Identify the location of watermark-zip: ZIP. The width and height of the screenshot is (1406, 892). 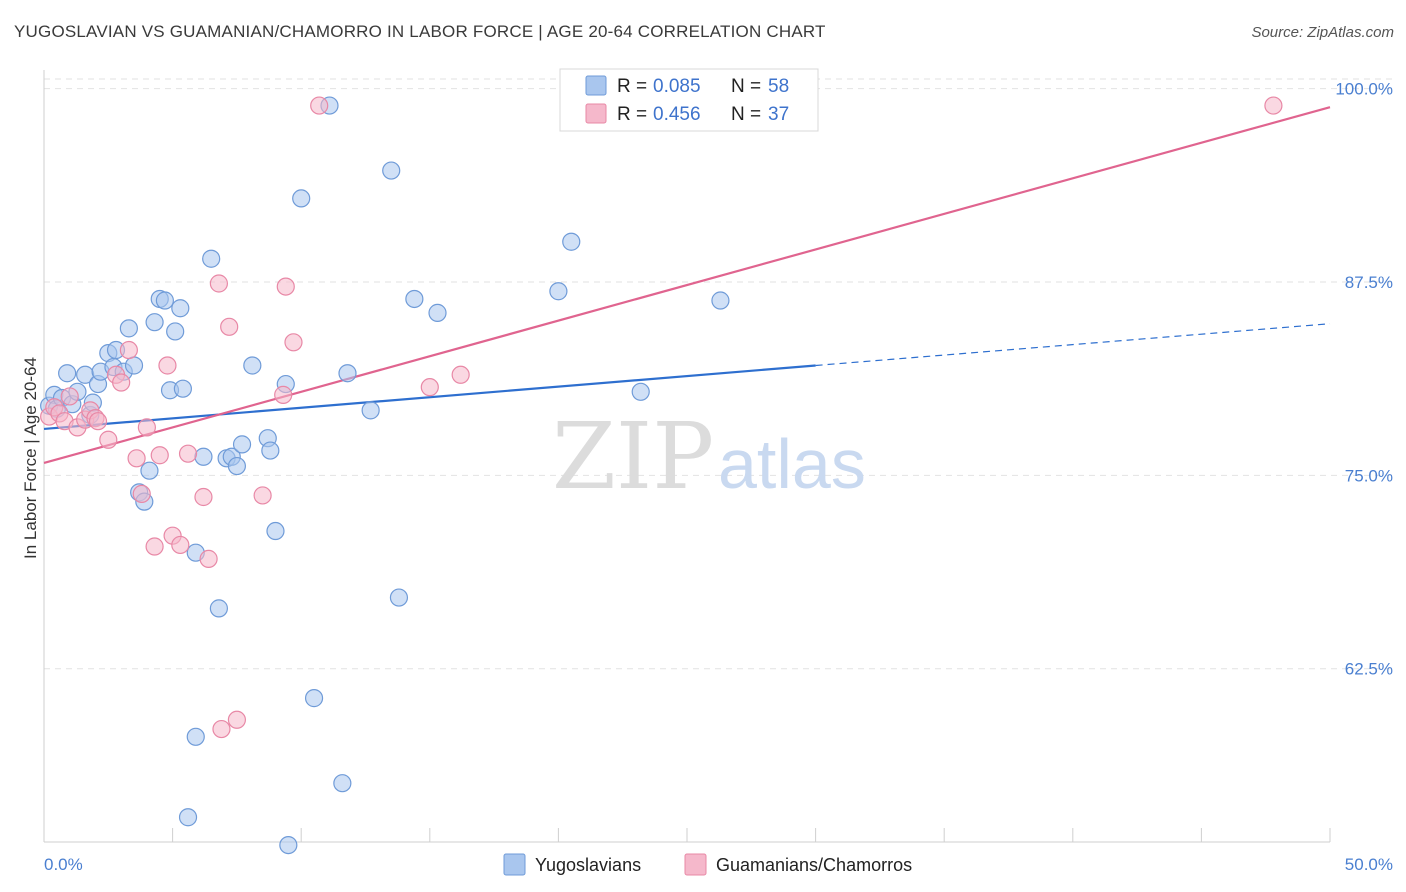
(633, 456).